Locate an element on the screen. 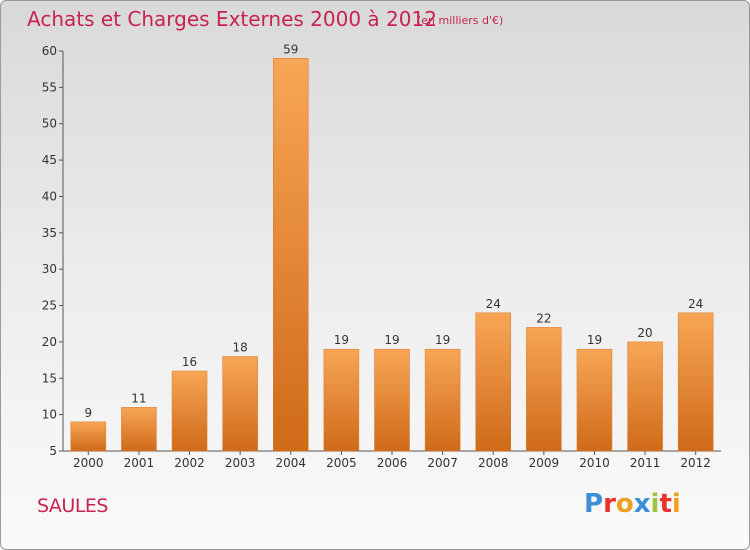  logo-letter: o is located at coordinates (624, 504).